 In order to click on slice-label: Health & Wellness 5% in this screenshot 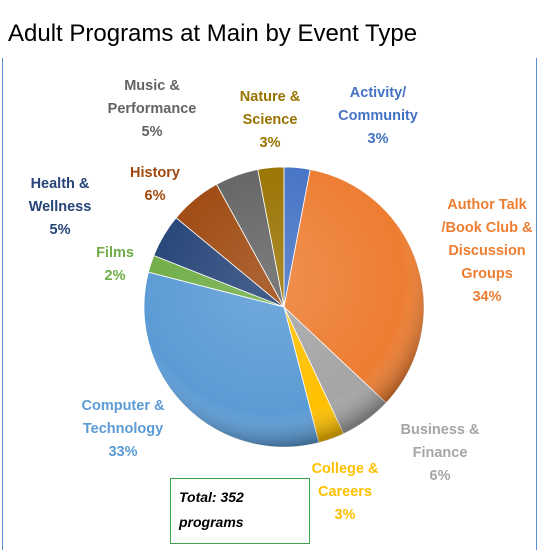, I will do `click(60, 207)`.